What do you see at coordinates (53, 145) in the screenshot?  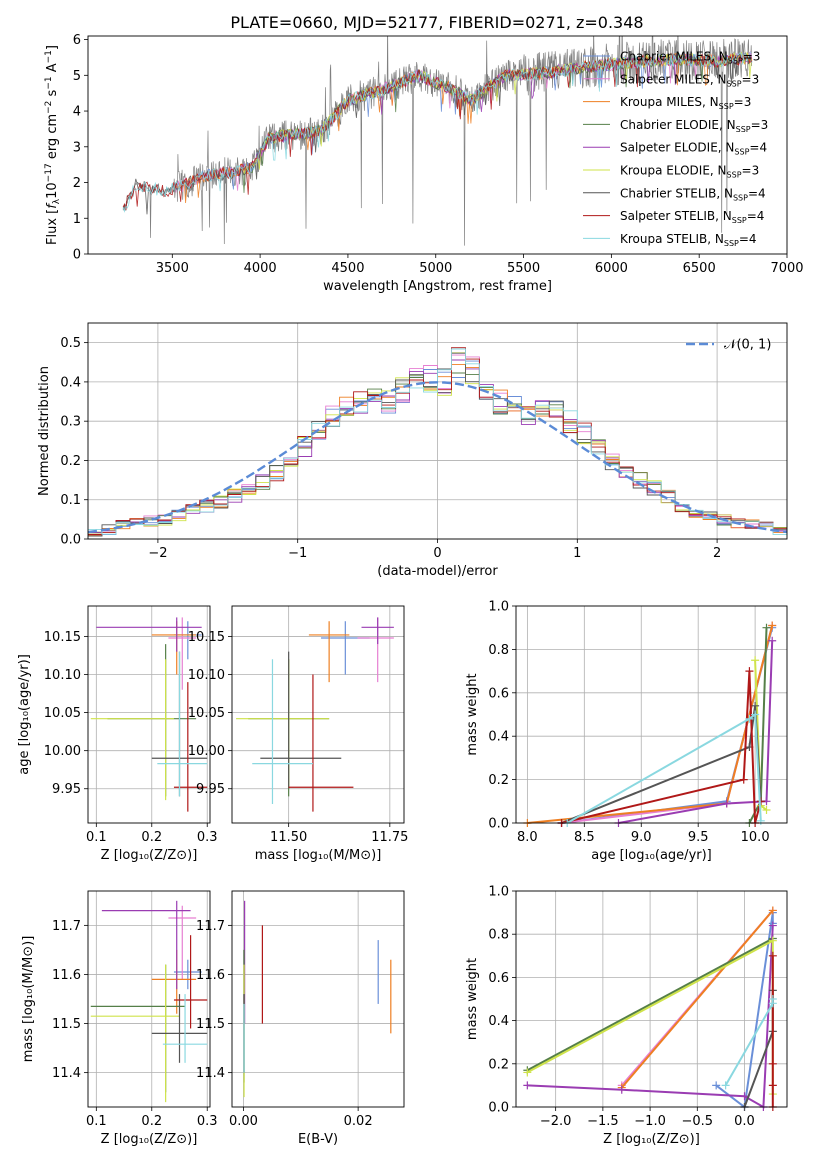 I see `y-axis-label: Flux [fλ10−17 erg cm−2 s−1 A−1]` at bounding box center [53, 145].